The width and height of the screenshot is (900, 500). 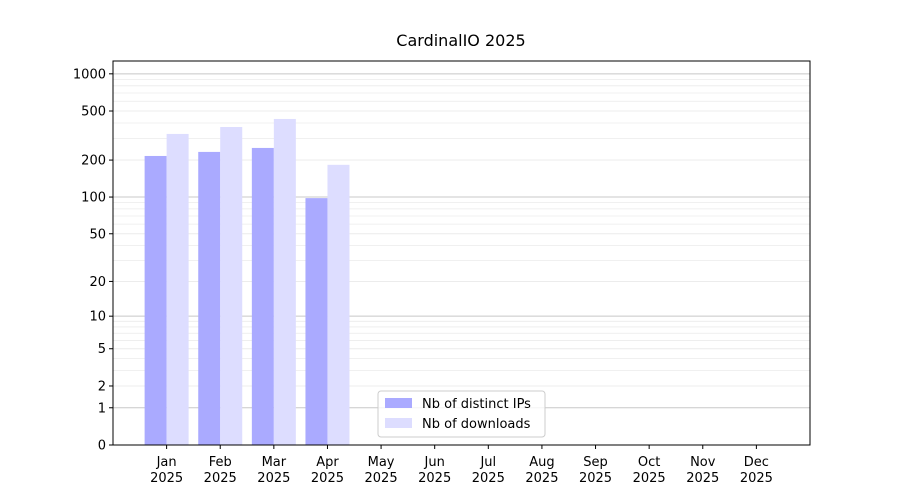 What do you see at coordinates (102, 386) in the screenshot?
I see `y-tick-label: 2` at bounding box center [102, 386].